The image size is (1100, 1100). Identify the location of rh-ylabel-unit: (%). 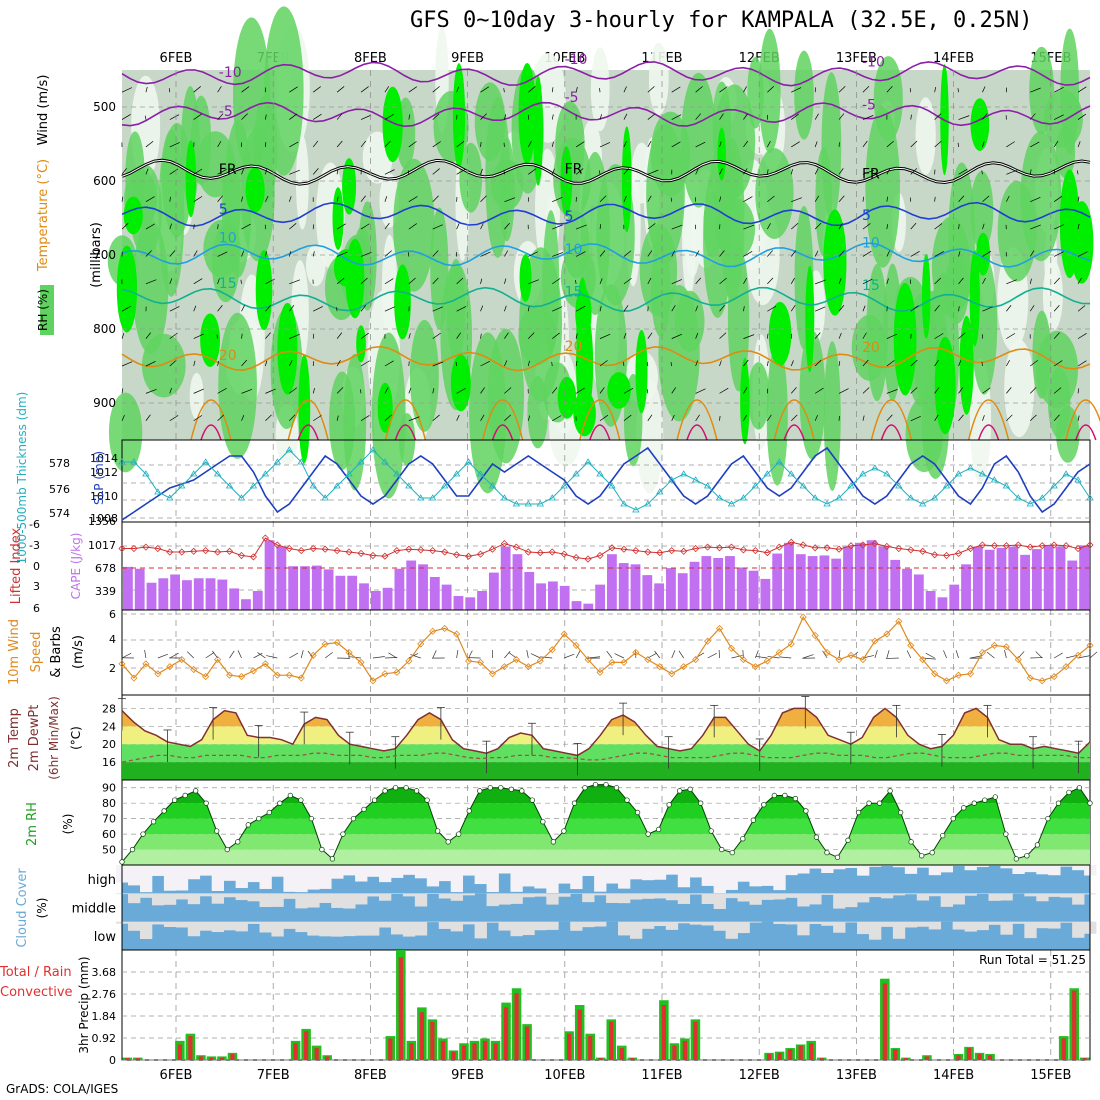
(68, 824).